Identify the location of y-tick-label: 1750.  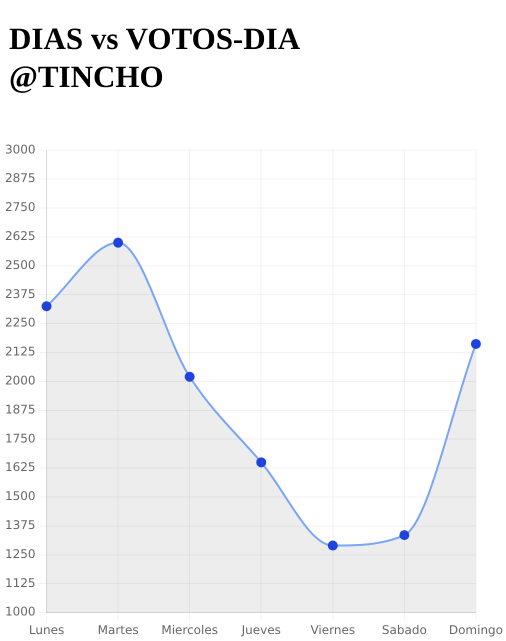
(20, 438).